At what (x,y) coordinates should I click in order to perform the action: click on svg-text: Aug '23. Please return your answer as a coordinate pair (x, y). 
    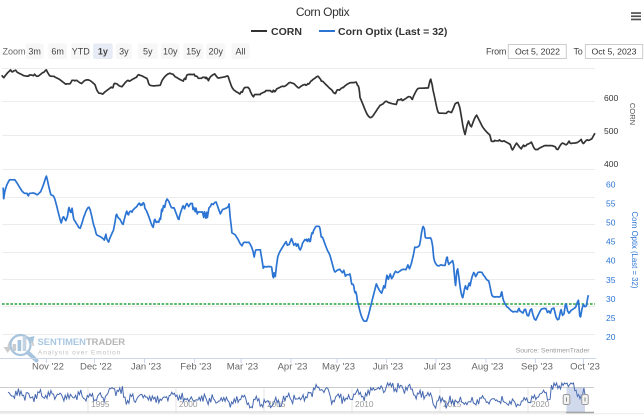
    Looking at the image, I should click on (488, 367).